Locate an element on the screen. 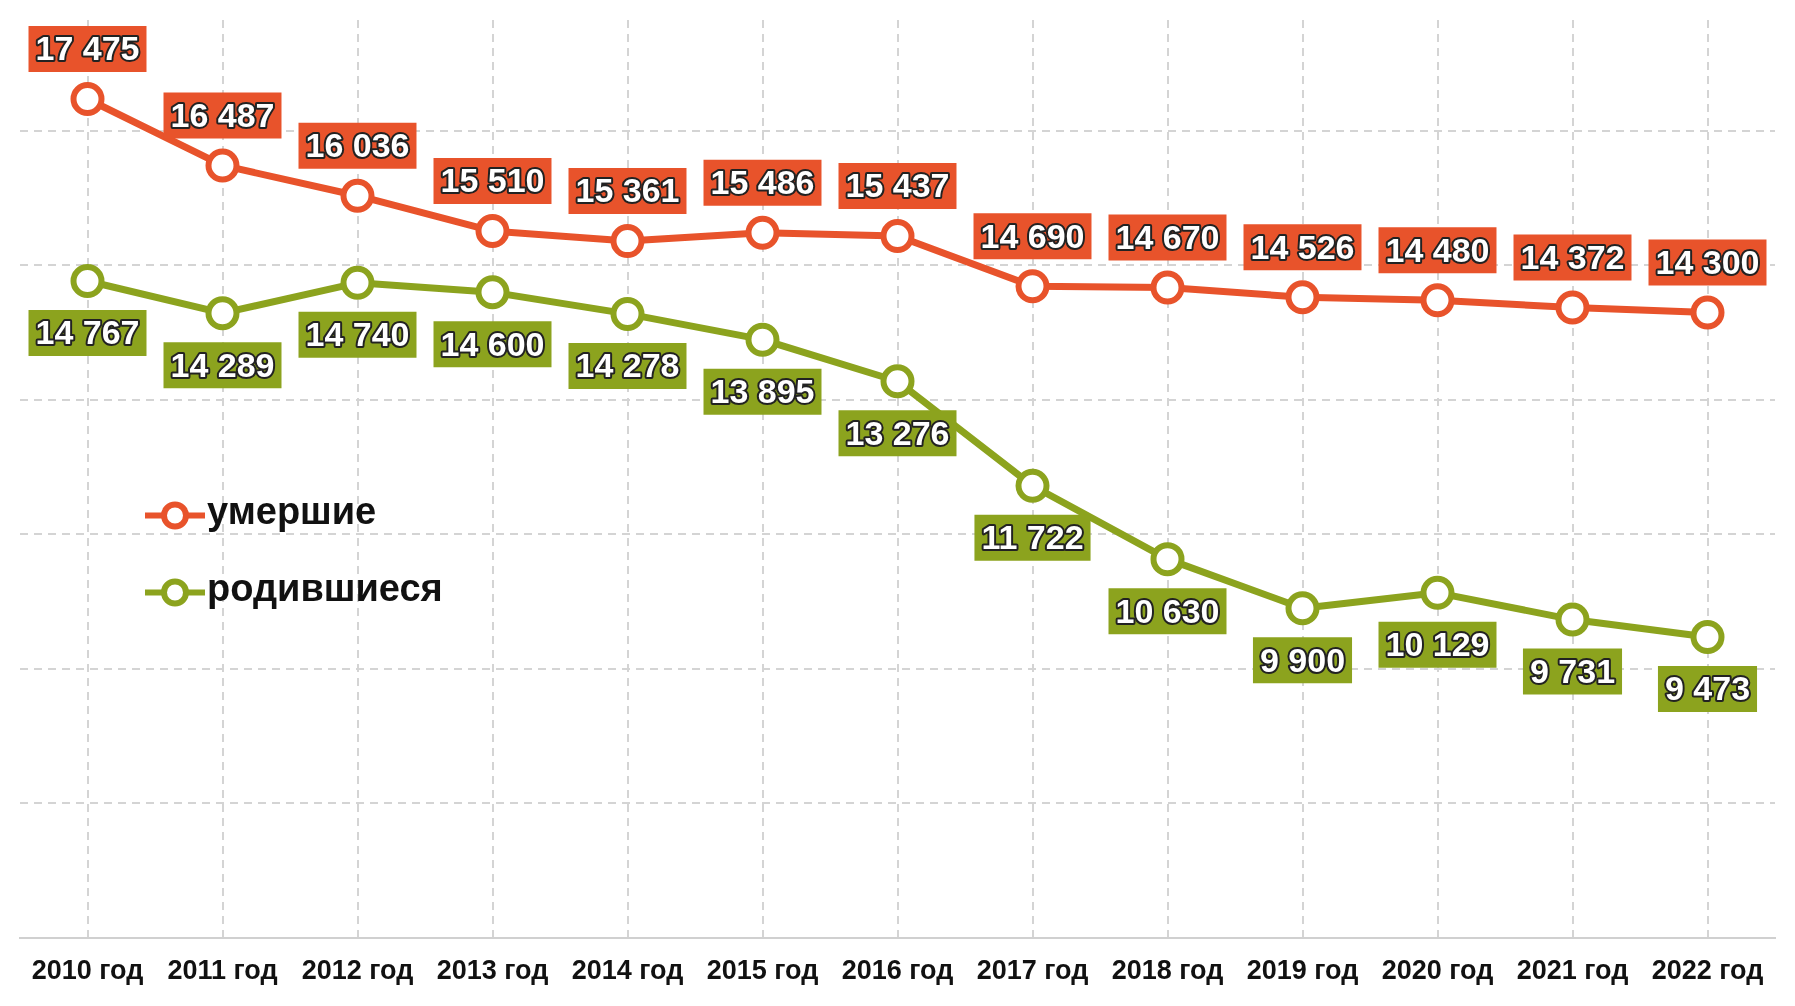 The width and height of the screenshot is (1795, 1006). x-tick-label: 2018 год is located at coordinates (1167, 970).